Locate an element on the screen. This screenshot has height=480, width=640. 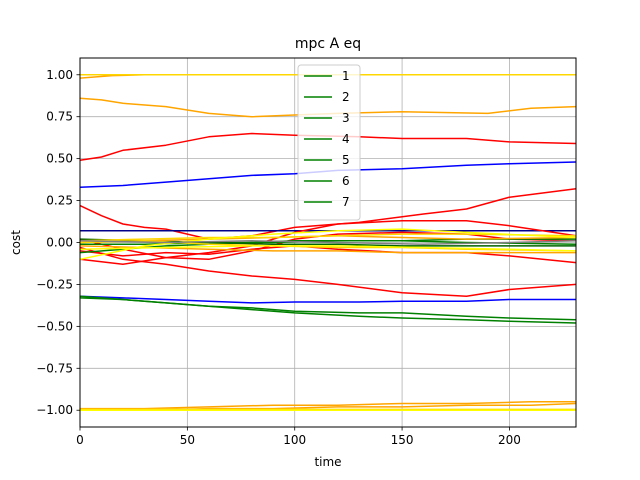
y-tick-label: 1.00 is located at coordinates (59, 75).